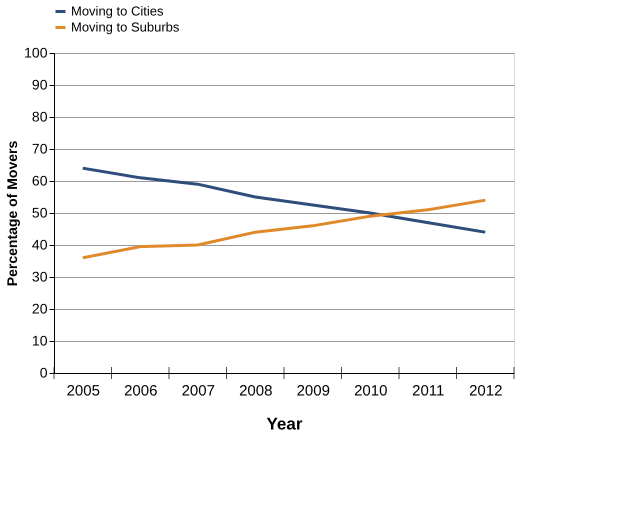 Image resolution: width=628 pixels, height=529 pixels. What do you see at coordinates (40, 276) in the screenshot?
I see `y-tick-label: 30` at bounding box center [40, 276].